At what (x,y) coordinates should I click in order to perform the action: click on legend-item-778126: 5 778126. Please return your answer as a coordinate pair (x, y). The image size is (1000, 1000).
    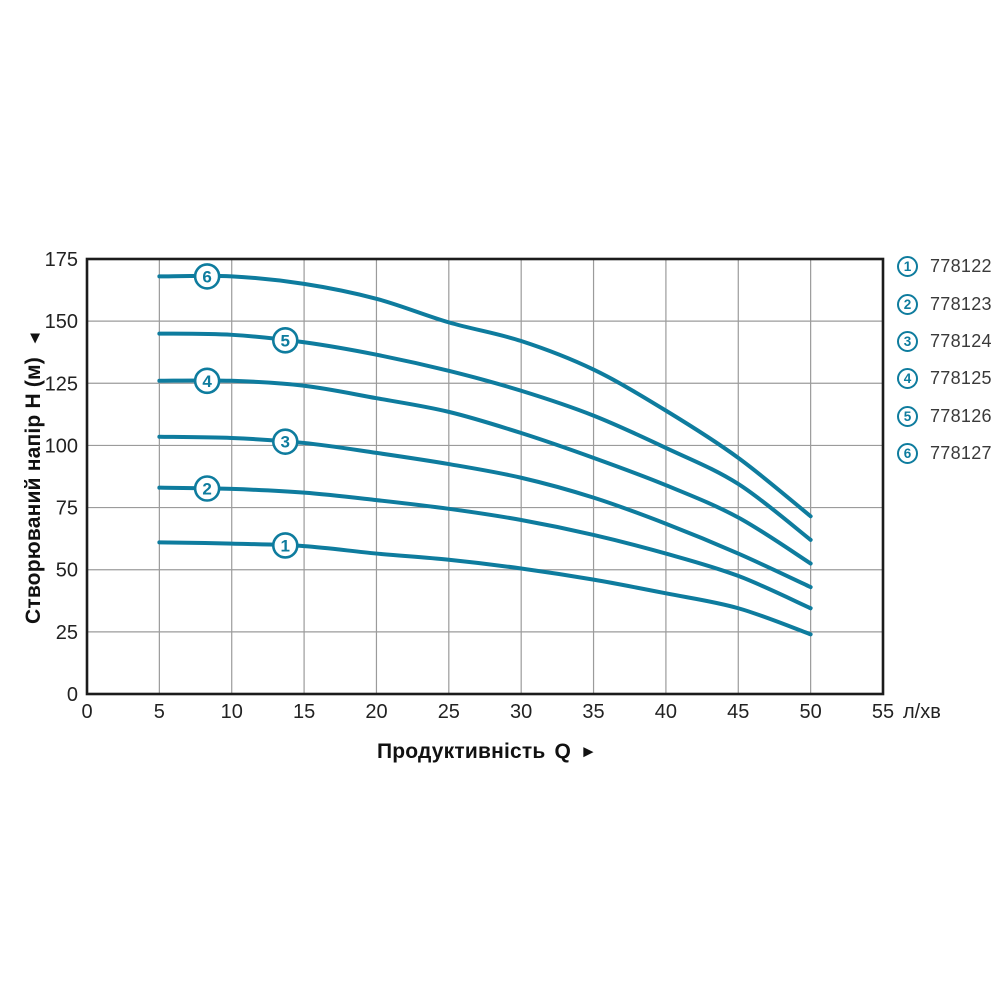
    Looking at the image, I should click on (944, 416).